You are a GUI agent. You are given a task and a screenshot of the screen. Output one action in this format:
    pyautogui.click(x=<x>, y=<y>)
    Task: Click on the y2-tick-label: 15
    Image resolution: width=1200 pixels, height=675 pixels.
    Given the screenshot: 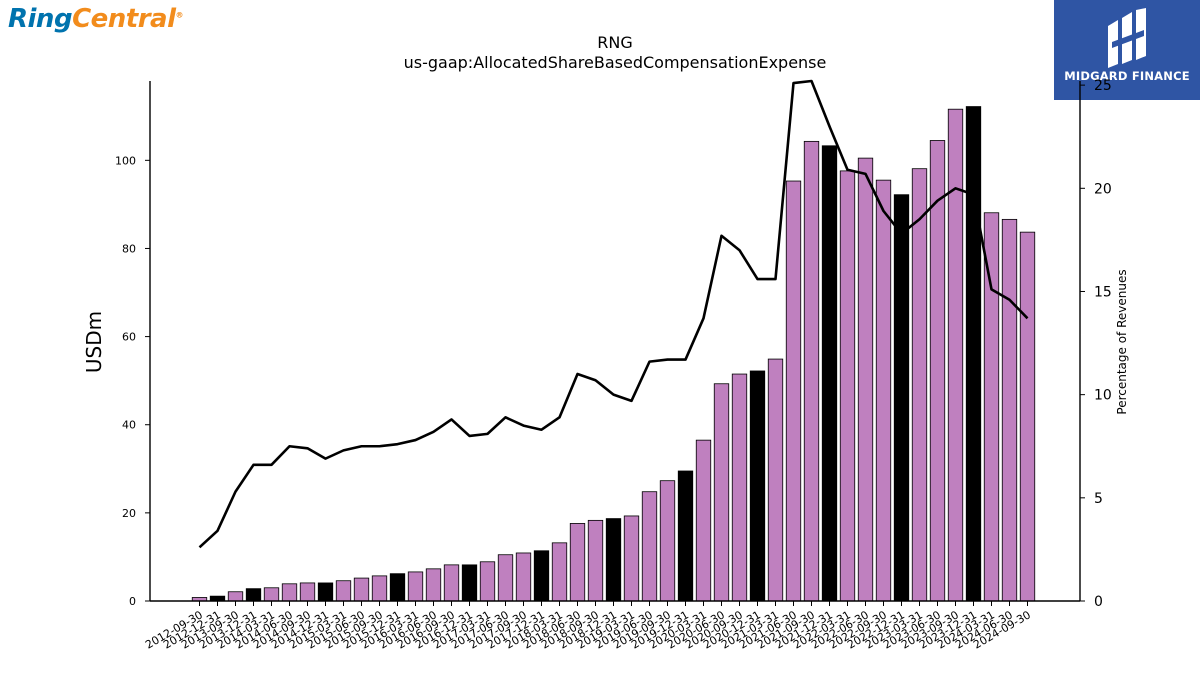 What is the action you would take?
    pyautogui.click(x=1103, y=292)
    